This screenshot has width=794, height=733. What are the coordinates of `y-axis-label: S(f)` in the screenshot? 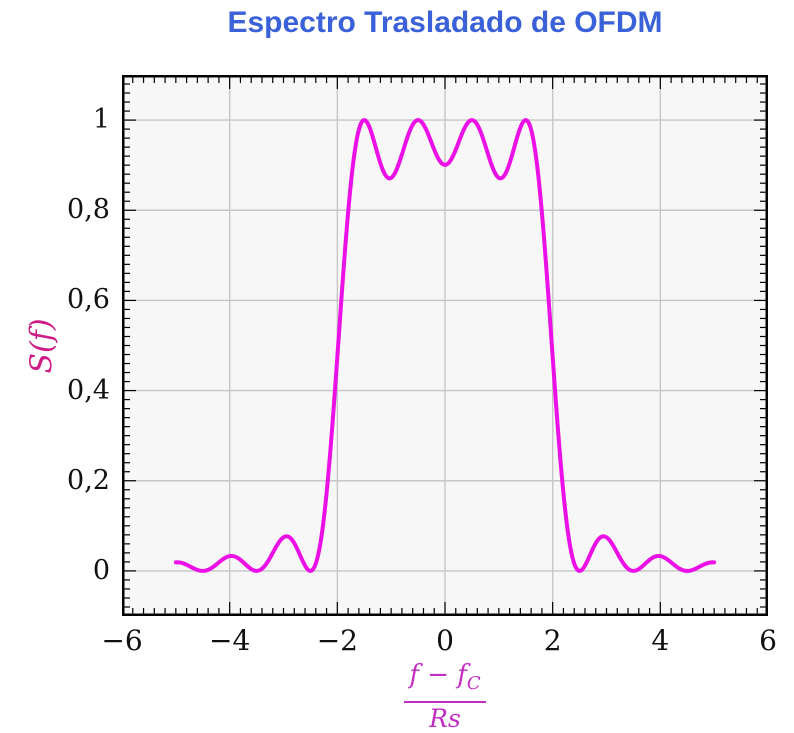 It's located at (42, 346).